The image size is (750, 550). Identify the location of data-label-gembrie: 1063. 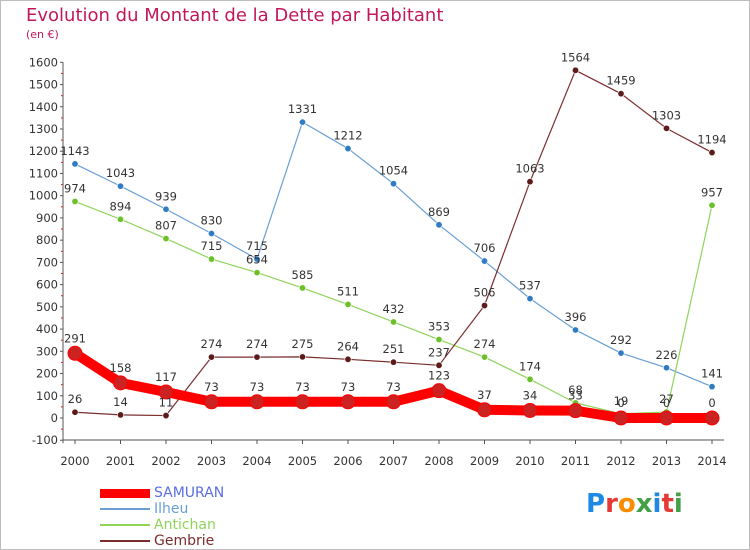
(529, 169).